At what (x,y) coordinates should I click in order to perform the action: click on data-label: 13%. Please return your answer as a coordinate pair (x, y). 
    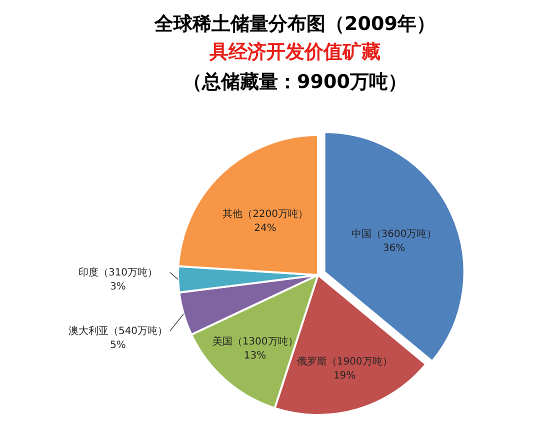
    Looking at the image, I should click on (255, 356).